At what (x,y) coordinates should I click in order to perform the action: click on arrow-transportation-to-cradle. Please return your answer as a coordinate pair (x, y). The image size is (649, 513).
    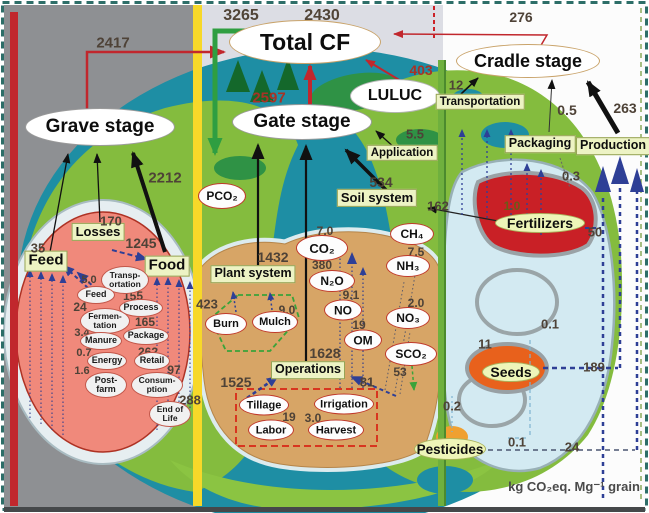
    Looking at the image, I should click on (469, 86).